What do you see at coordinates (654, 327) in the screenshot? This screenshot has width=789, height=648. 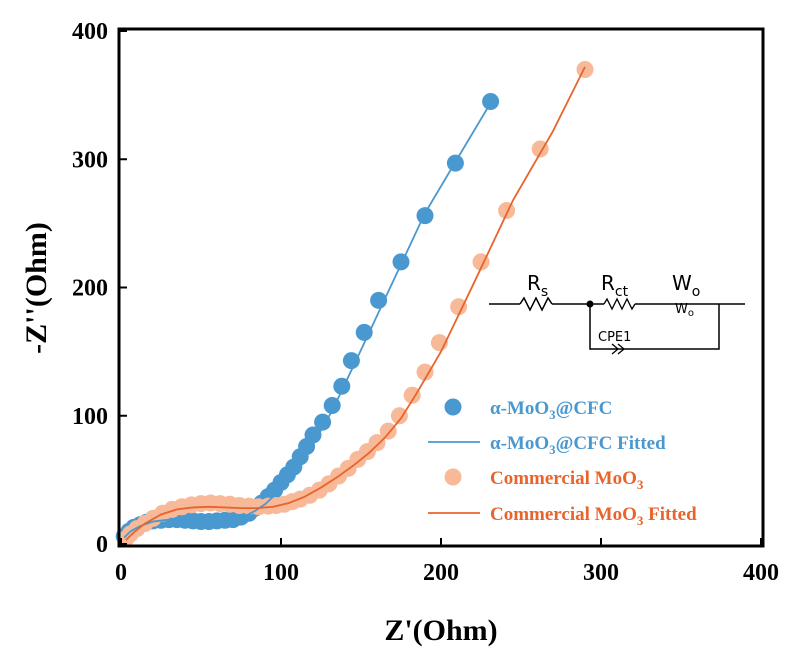 I see `circuit-wire` at bounding box center [654, 327].